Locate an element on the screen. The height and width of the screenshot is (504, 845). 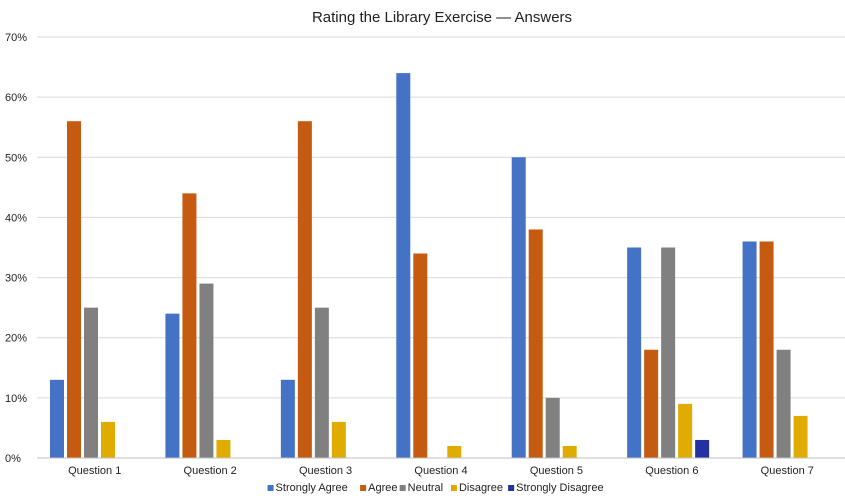
y-tick-label: 70% is located at coordinates (16, 38).